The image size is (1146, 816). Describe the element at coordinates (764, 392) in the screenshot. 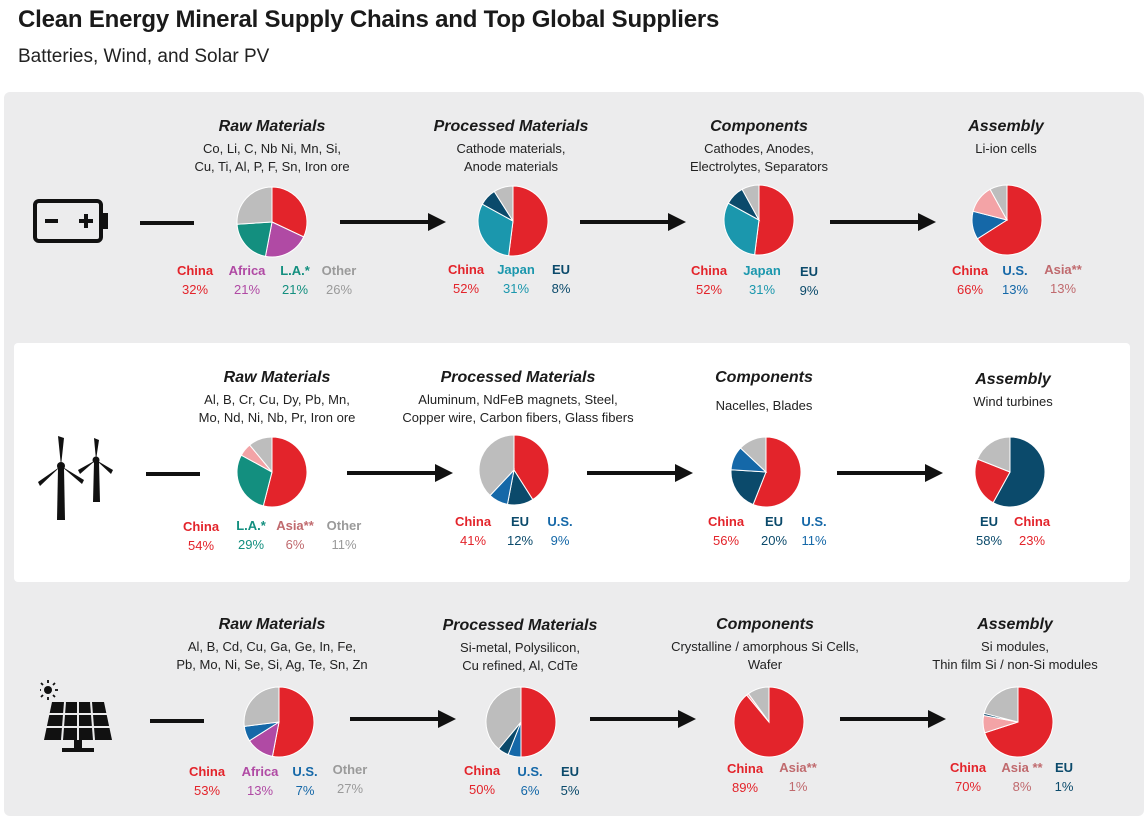

I see `wind-components-header: Components Nacelles, Blades` at that location.